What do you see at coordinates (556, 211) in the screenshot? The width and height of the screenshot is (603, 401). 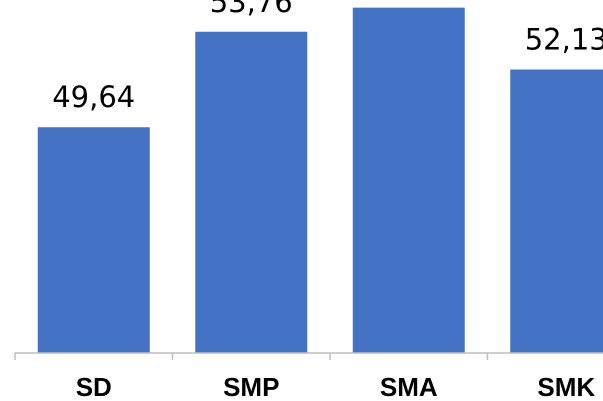 I see `bar-smk` at bounding box center [556, 211].